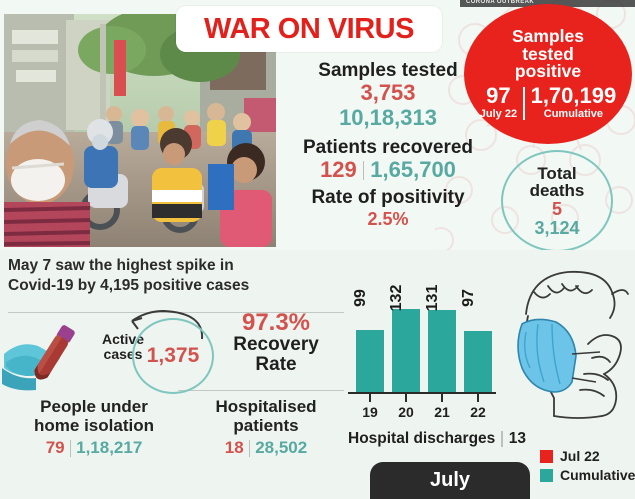 The image size is (635, 499). Describe the element at coordinates (94, 425) in the screenshot. I see `home-isolation-label-line2: home isolation` at that location.